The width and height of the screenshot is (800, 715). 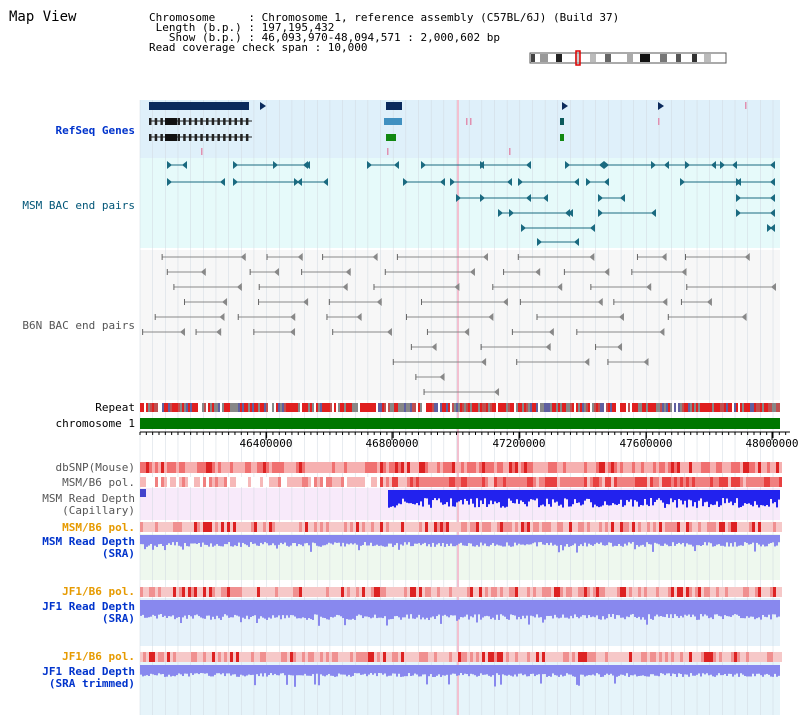 I want to click on refseq-marker, so click(x=467, y=121).